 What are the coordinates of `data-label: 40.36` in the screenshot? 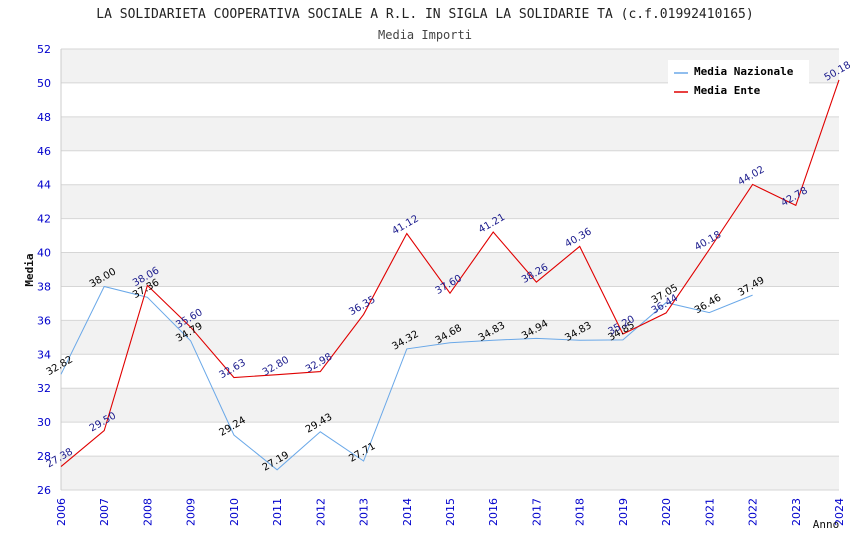 It's located at (578, 238).